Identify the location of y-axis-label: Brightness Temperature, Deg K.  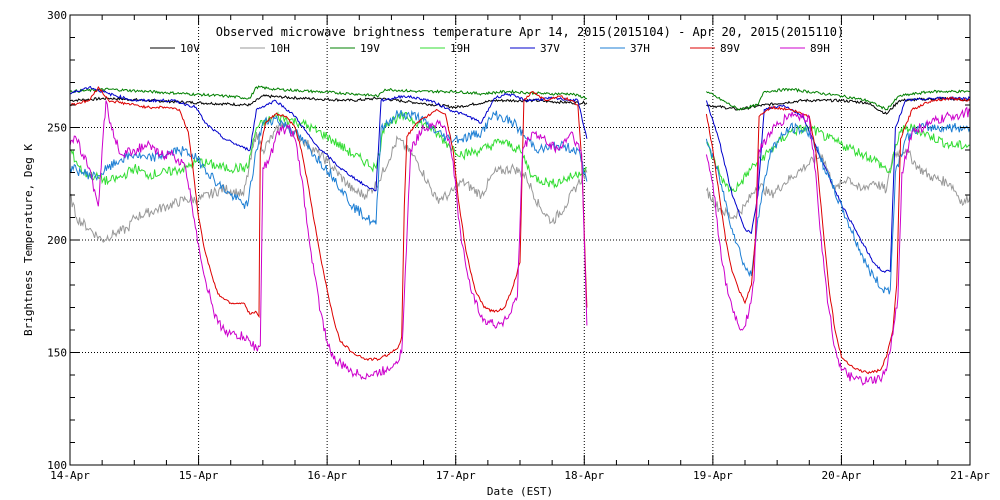
(28, 240).